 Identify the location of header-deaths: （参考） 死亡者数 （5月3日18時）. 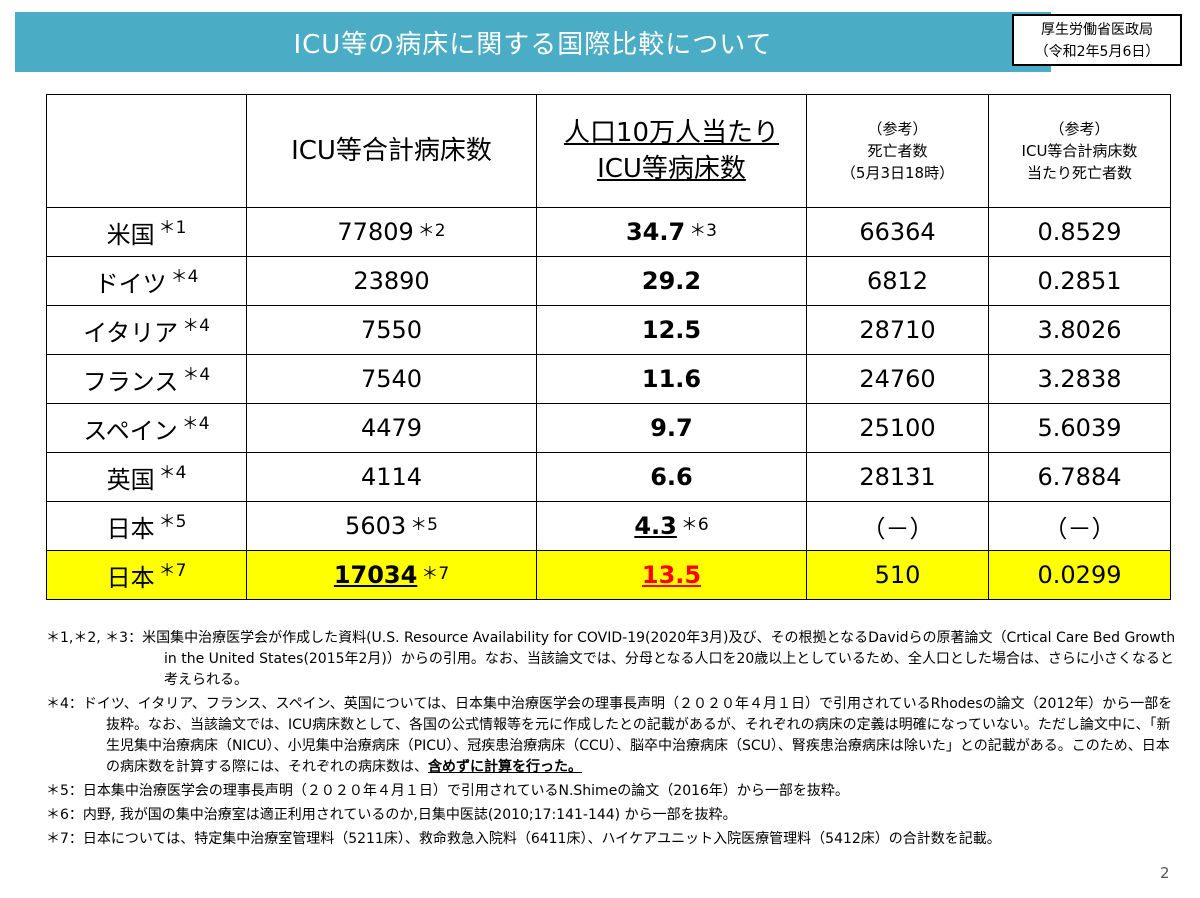
(897, 151).